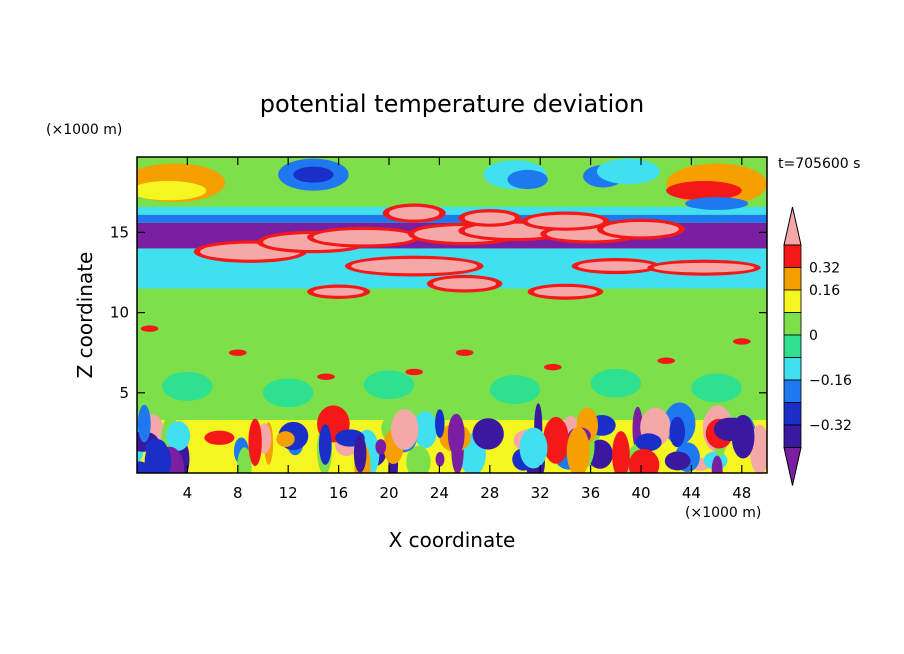 The image size is (904, 654). Describe the element at coordinates (238, 493) in the screenshot. I see `x-tick-label: 8` at that location.